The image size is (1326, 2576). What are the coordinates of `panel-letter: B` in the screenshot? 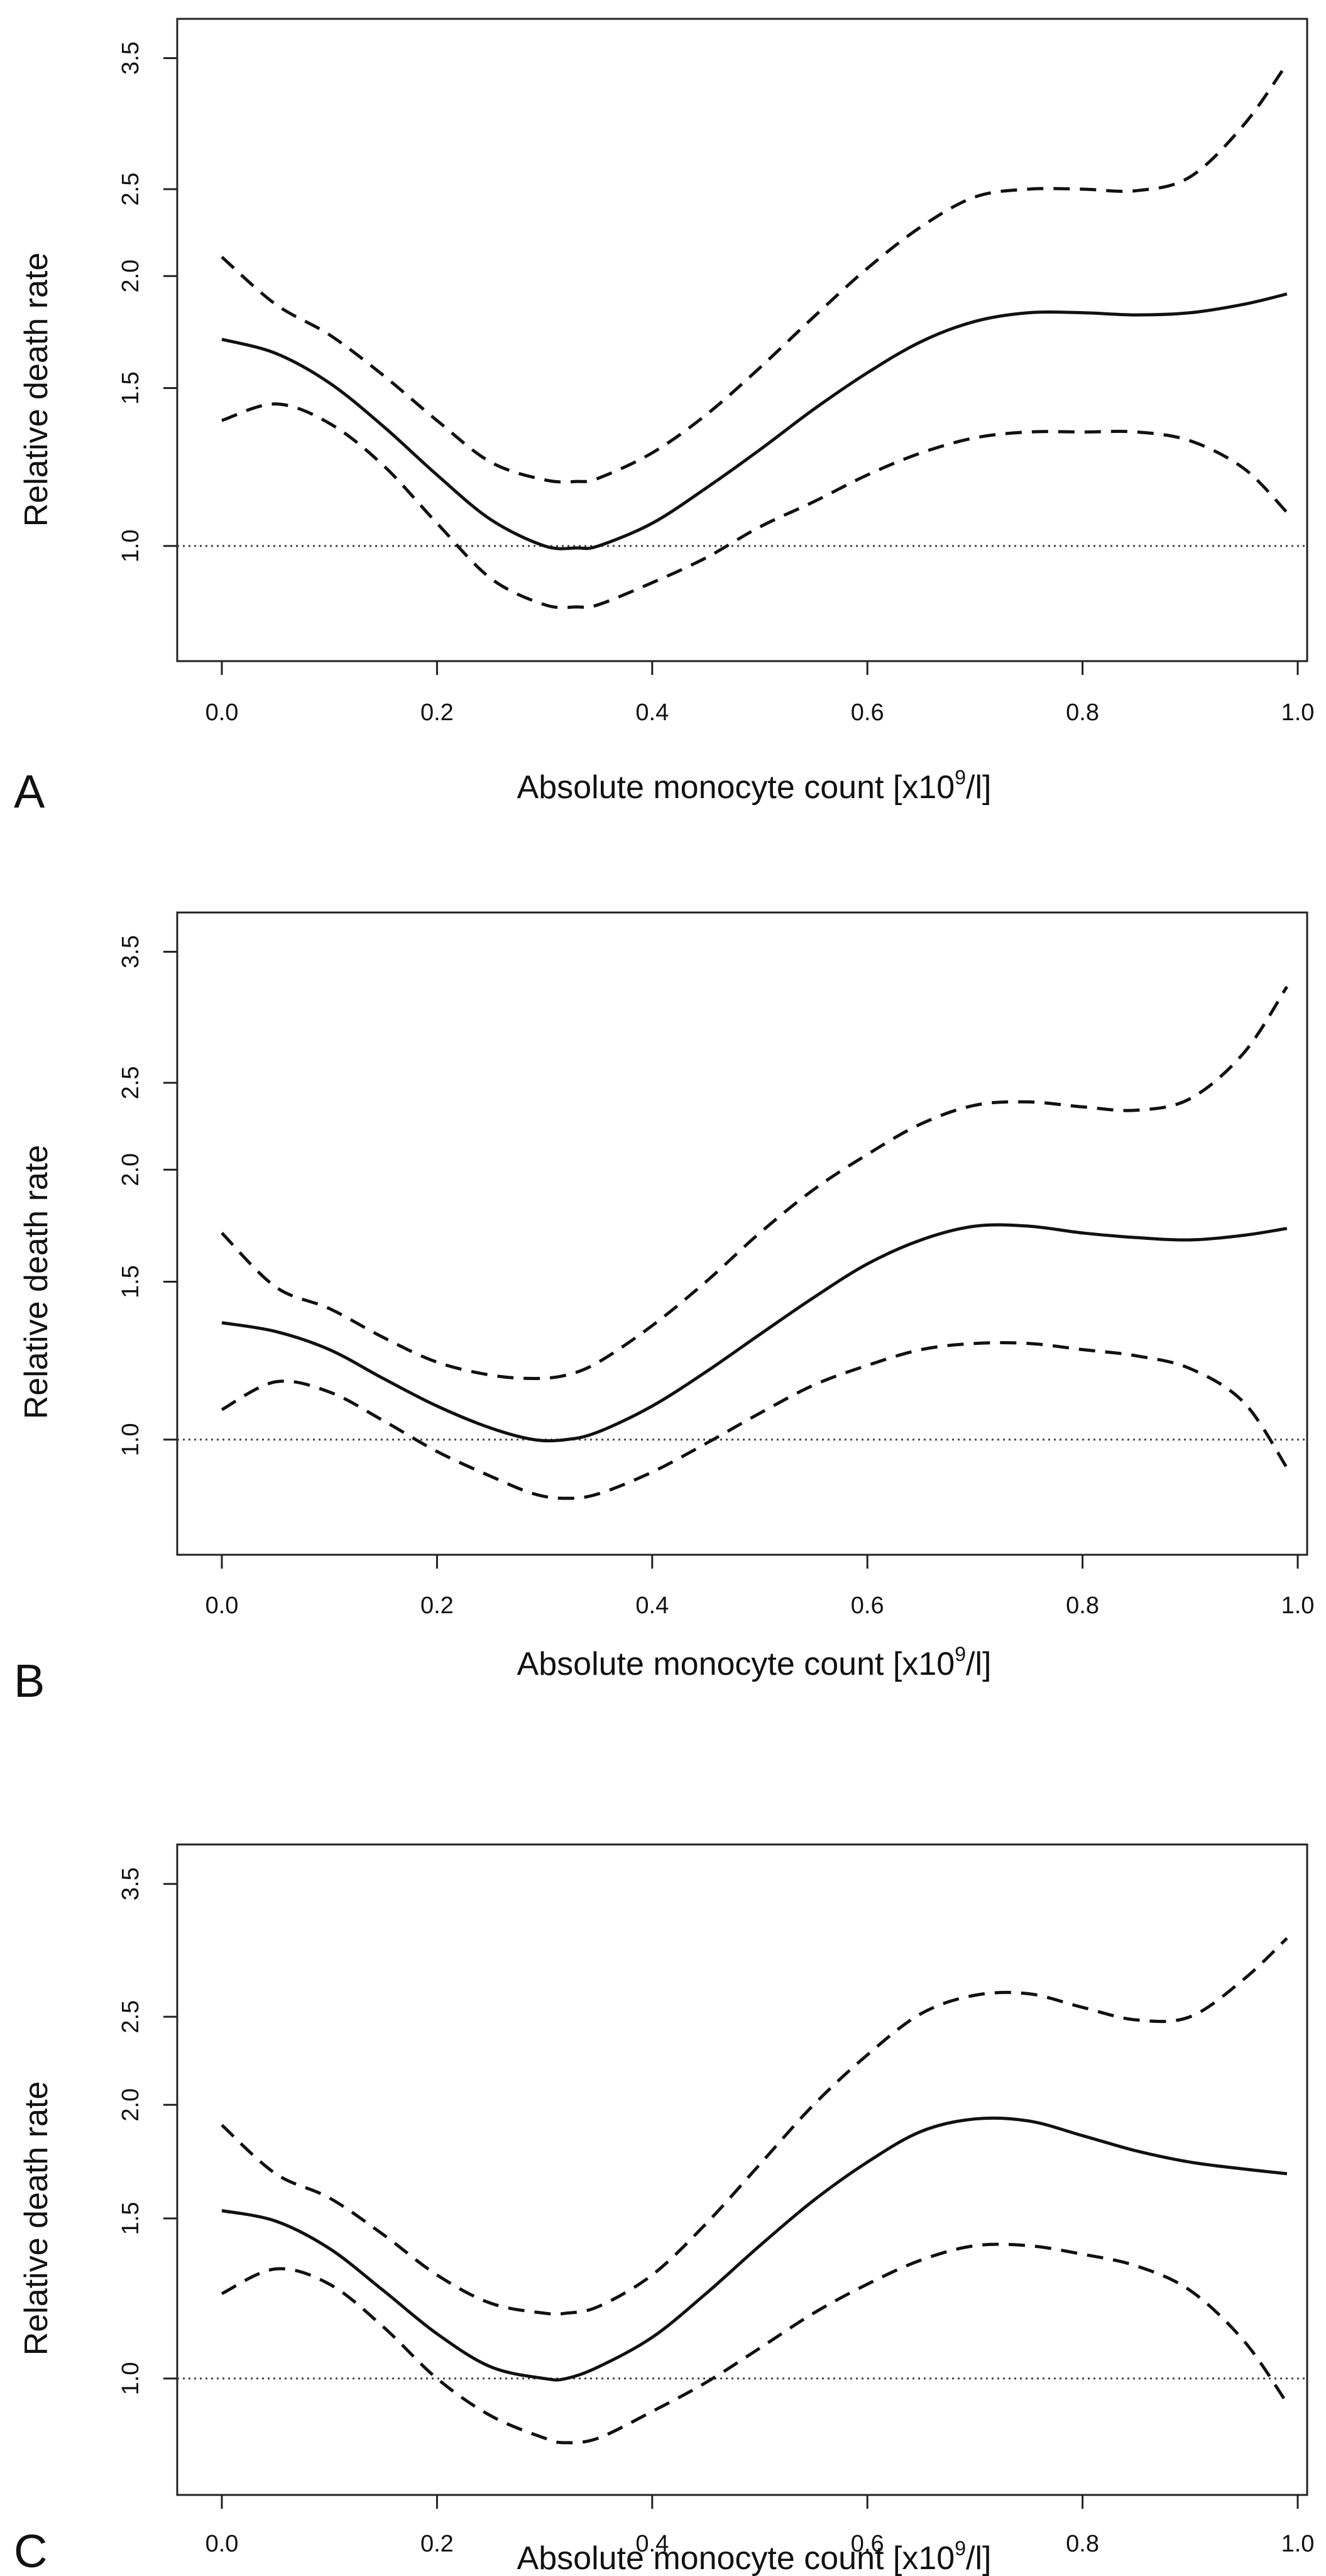 It's located at (29, 1681).